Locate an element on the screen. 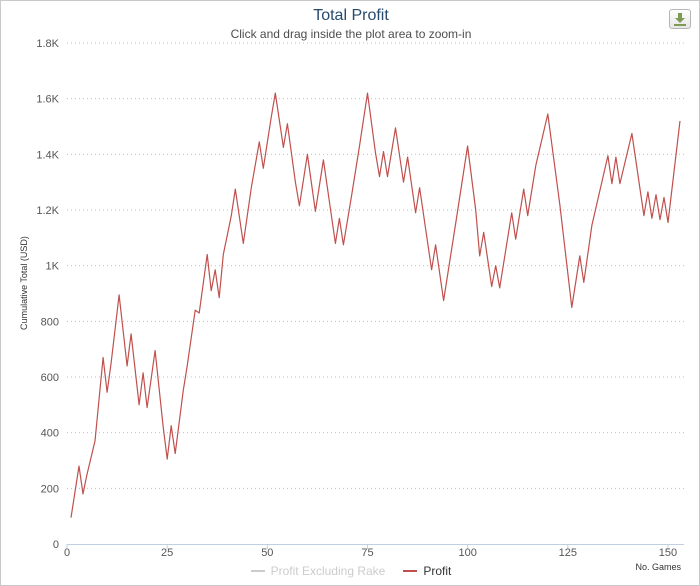 The width and height of the screenshot is (700, 586). x-axis-ticks: 0 25 50 75 100 125 150 is located at coordinates (370, 551).